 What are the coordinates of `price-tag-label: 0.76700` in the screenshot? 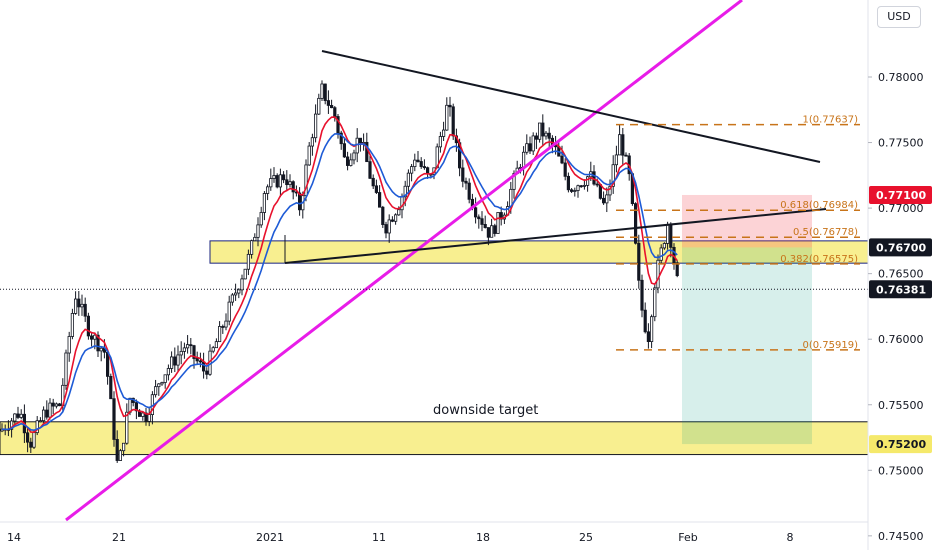 It's located at (901, 247).